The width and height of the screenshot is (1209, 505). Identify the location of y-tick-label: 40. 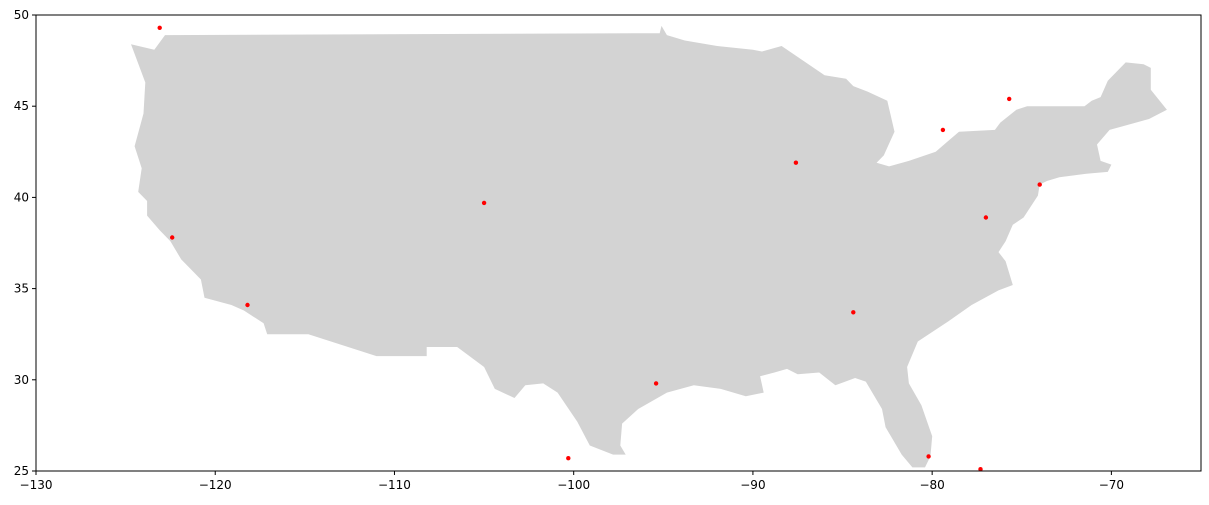
(21, 197).